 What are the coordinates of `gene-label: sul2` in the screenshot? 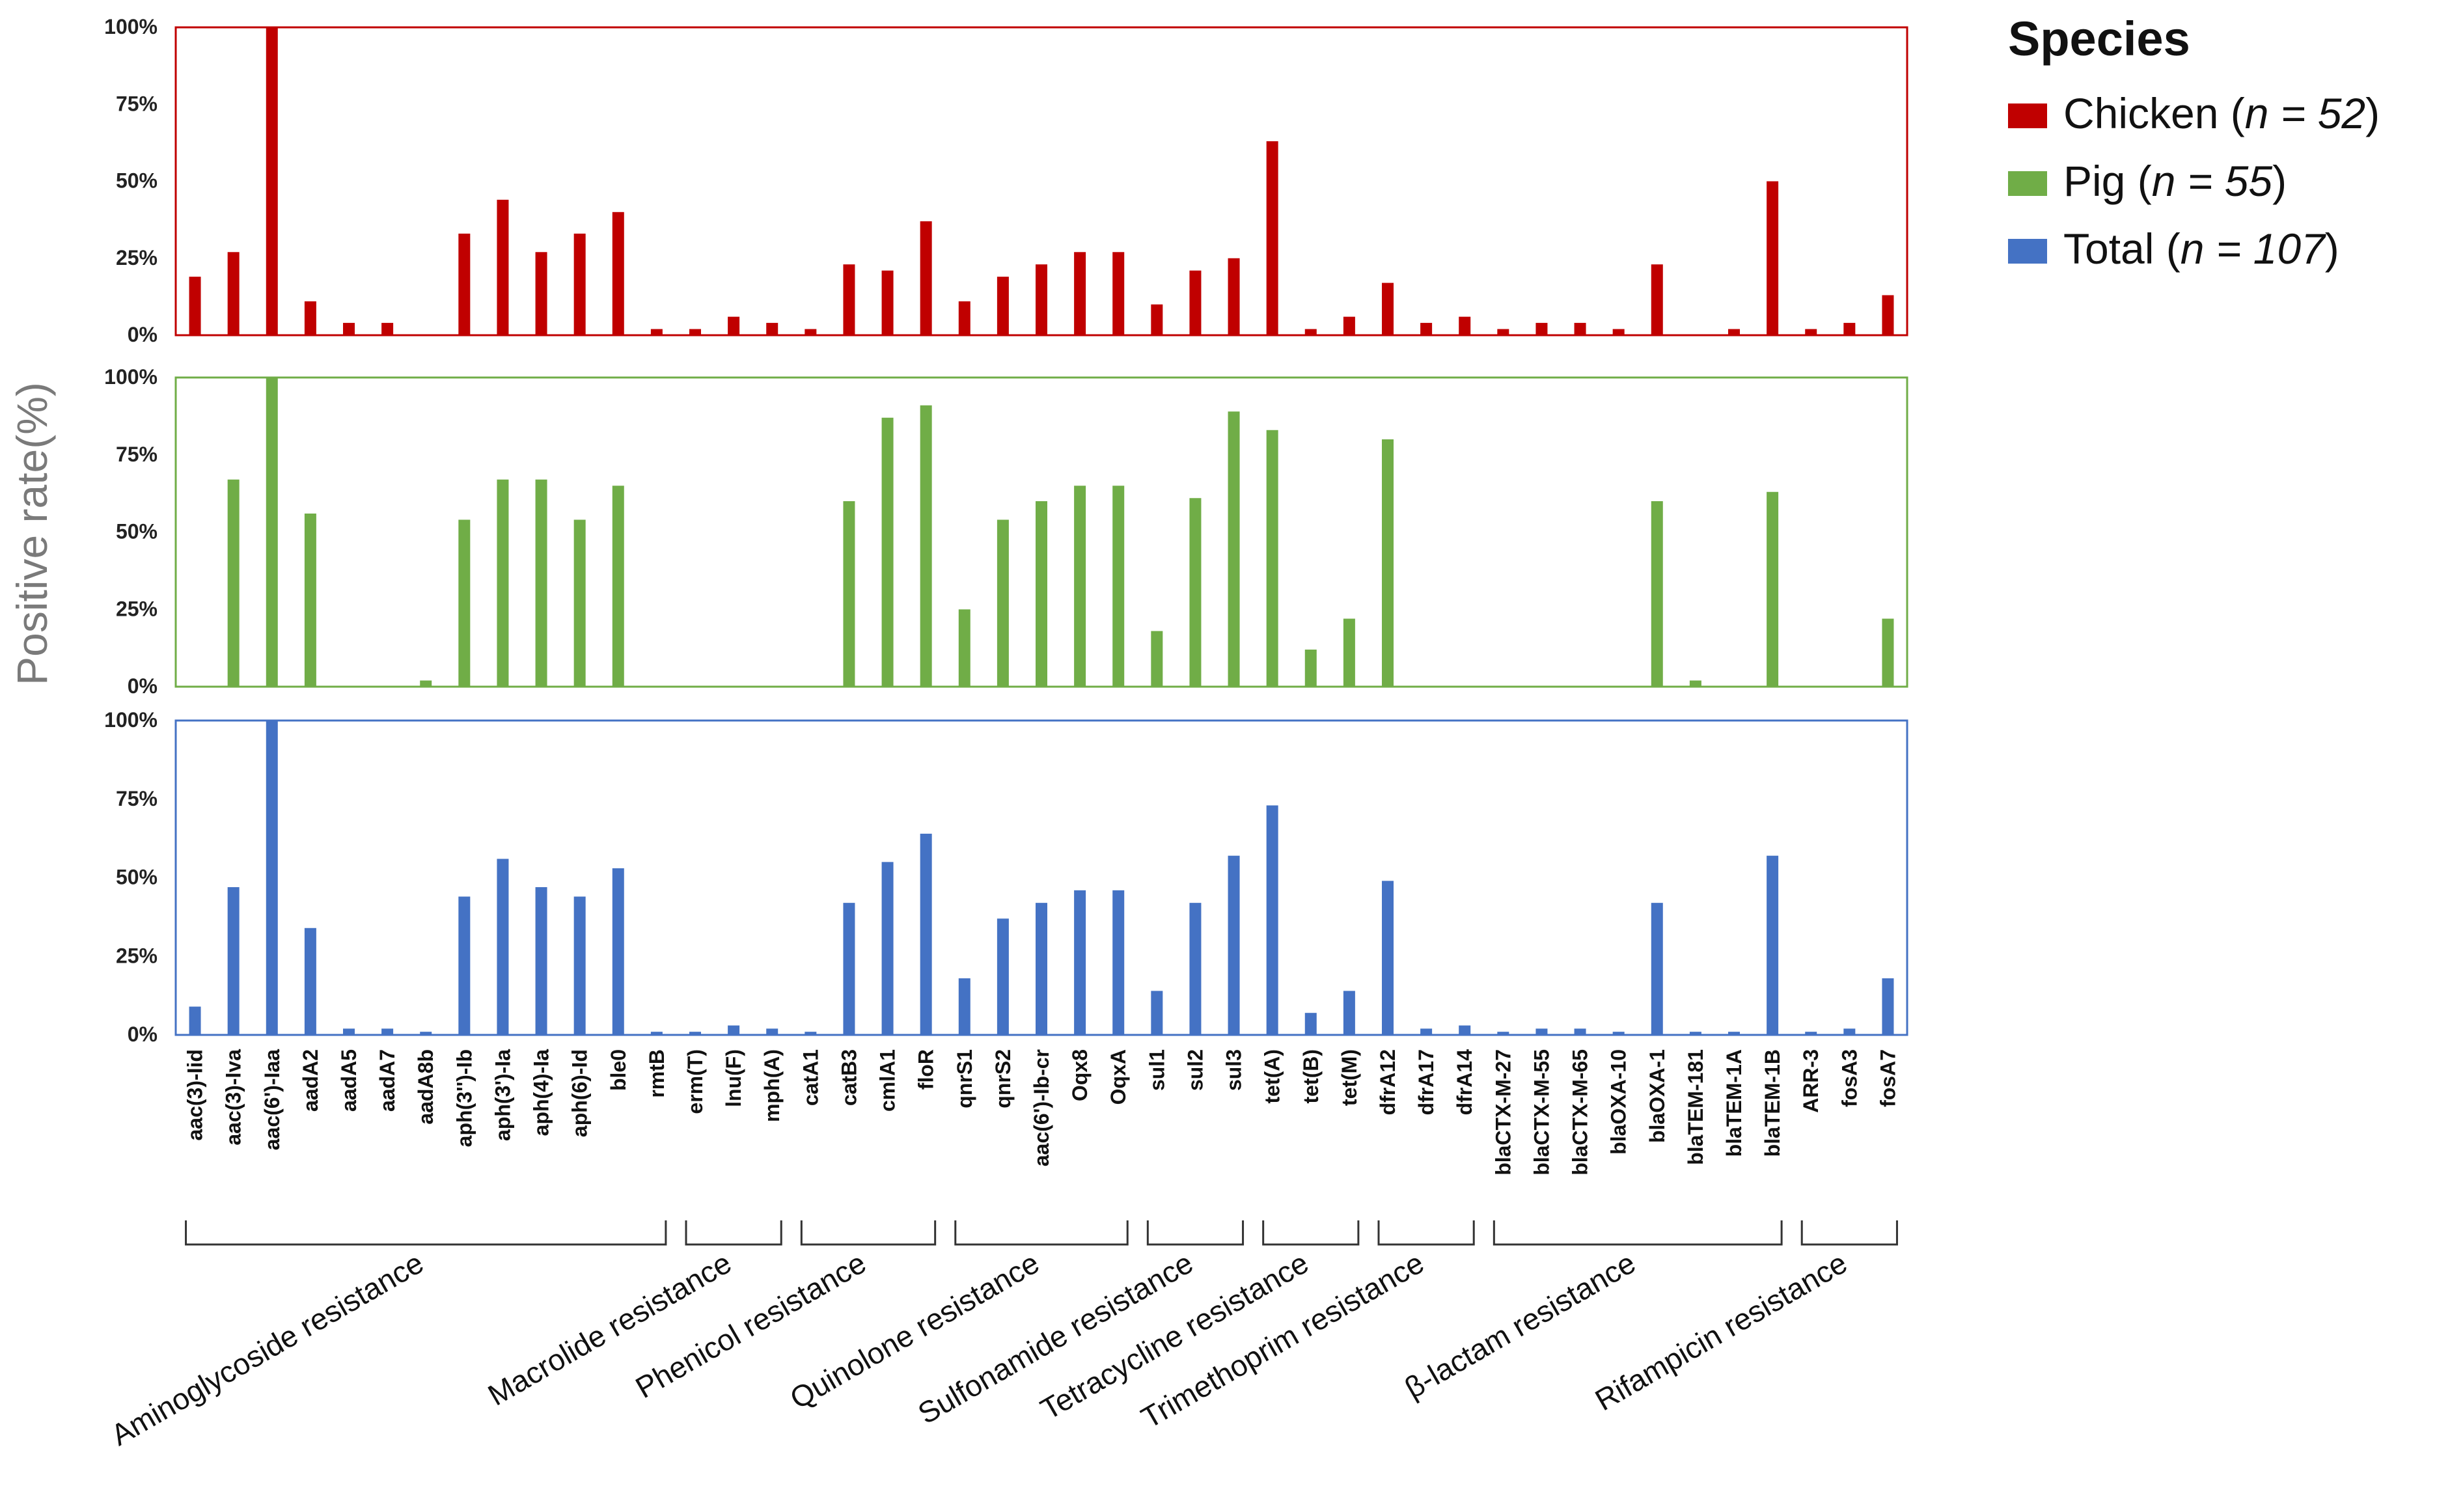 It's located at (1195, 1070).